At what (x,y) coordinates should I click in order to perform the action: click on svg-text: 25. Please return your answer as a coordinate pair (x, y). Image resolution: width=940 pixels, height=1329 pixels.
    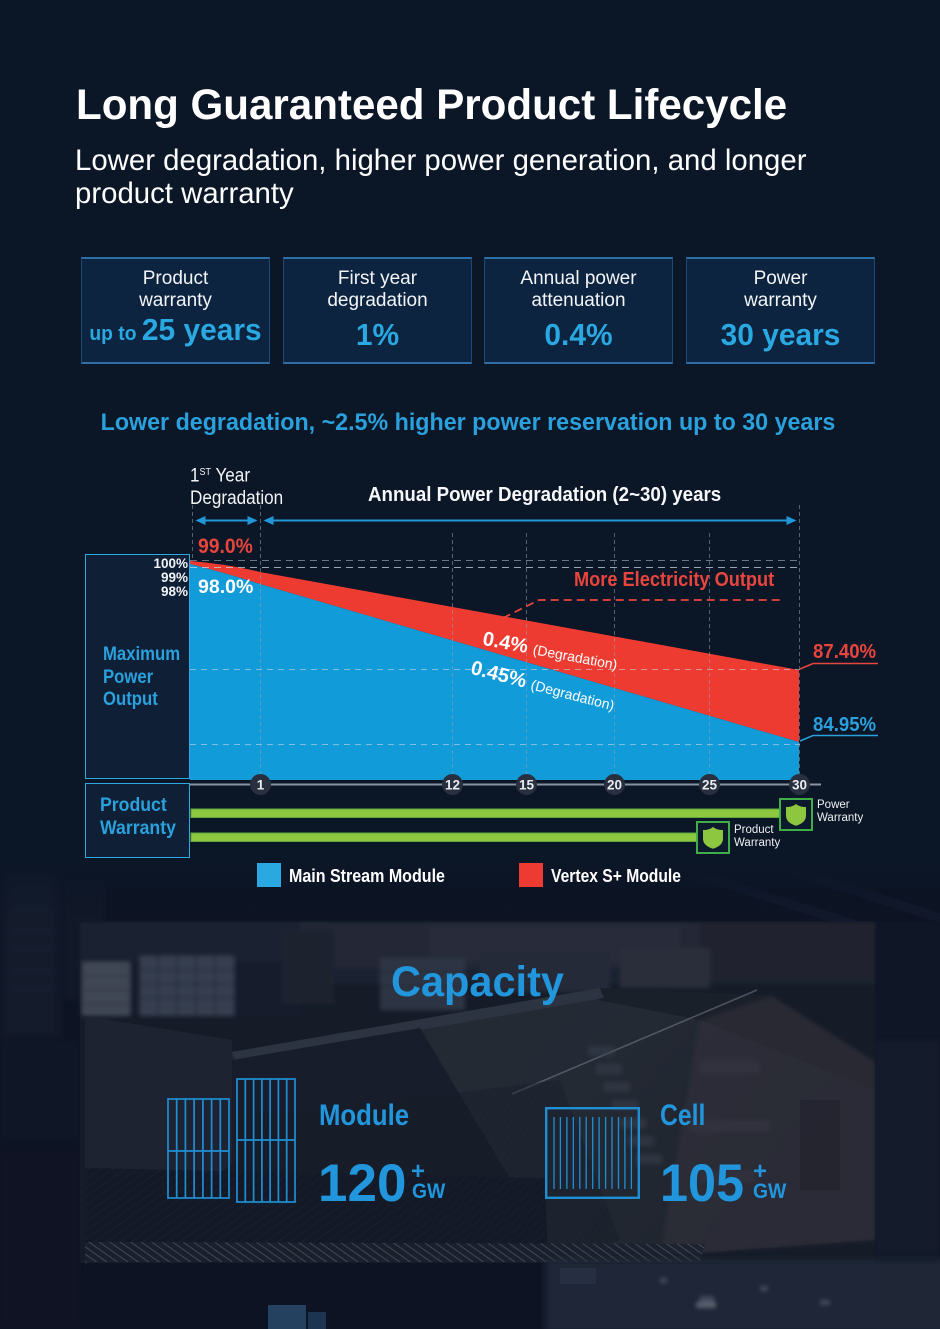
    Looking at the image, I should click on (710, 785).